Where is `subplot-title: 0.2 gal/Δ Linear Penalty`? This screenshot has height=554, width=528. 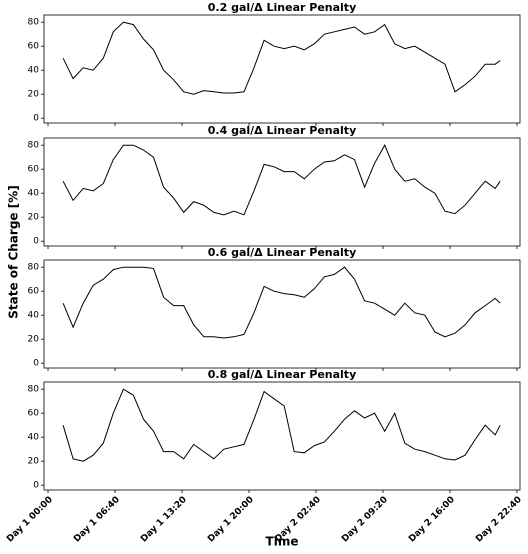 subplot-title: 0.2 gal/Δ Linear Penalty is located at coordinates (282, 7).